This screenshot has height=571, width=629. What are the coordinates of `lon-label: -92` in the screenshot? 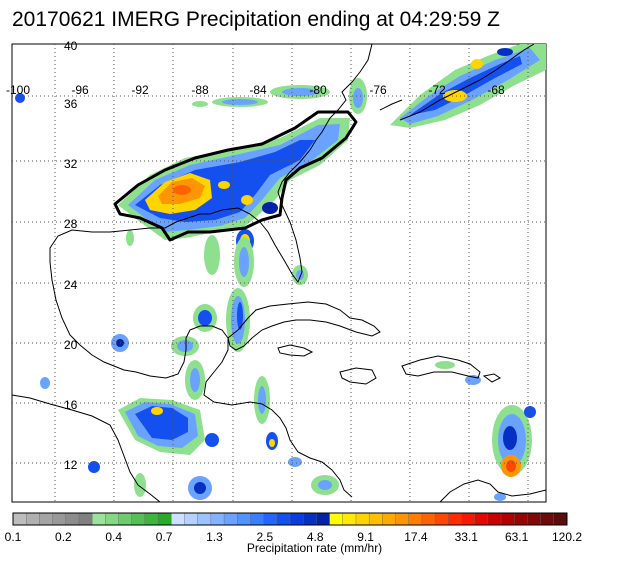 It's located at (140, 90).